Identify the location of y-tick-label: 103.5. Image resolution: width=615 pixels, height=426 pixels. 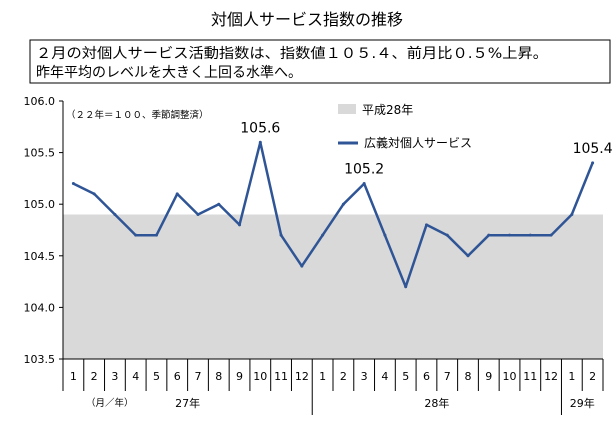
(40, 359).